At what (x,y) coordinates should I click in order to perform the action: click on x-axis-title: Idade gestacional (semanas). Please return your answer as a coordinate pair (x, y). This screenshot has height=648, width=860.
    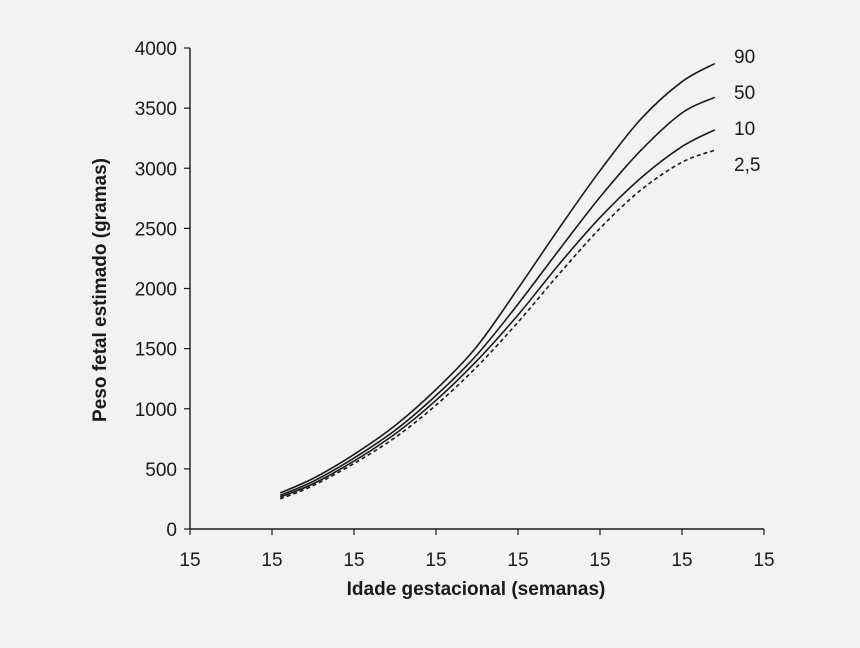
    Looking at the image, I should click on (476, 589).